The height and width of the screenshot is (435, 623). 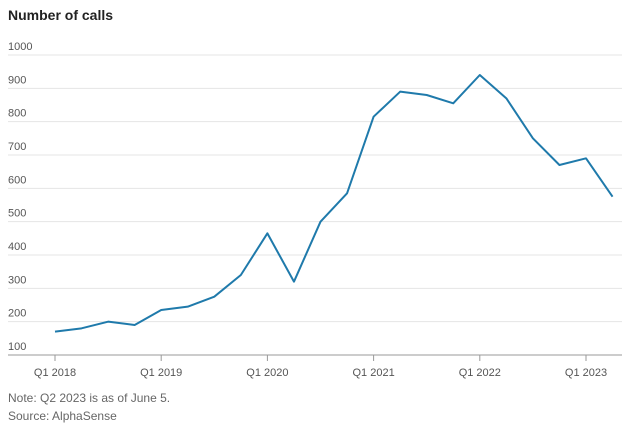 I want to click on y-tick-label: 500, so click(x=17, y=214).